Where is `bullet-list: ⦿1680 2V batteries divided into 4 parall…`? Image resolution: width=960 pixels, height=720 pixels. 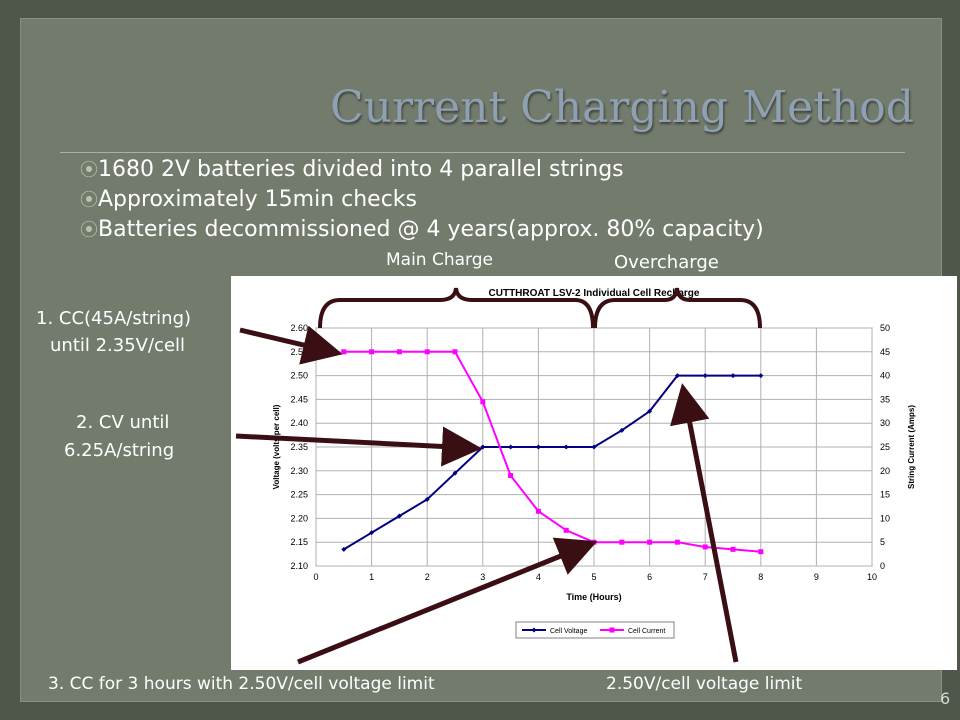
bullet-list: ⦿1680 2V batteries divided into 4 parall… is located at coordinates (422, 200).